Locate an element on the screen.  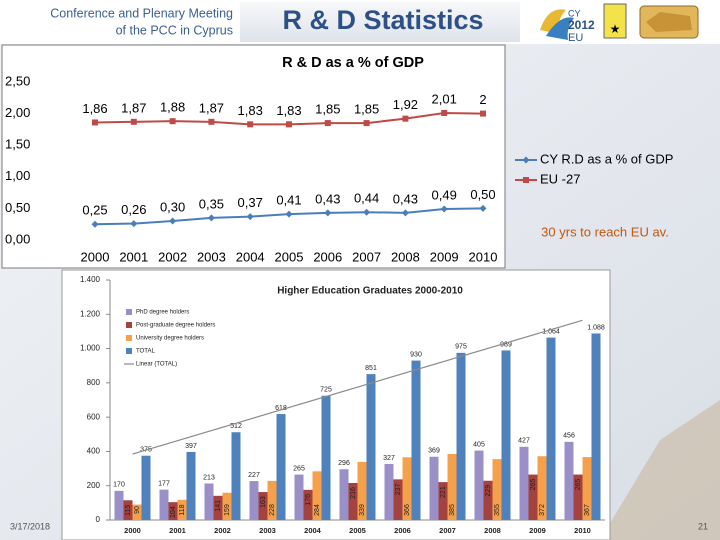
data-label: 176 is located at coordinates (308, 500).